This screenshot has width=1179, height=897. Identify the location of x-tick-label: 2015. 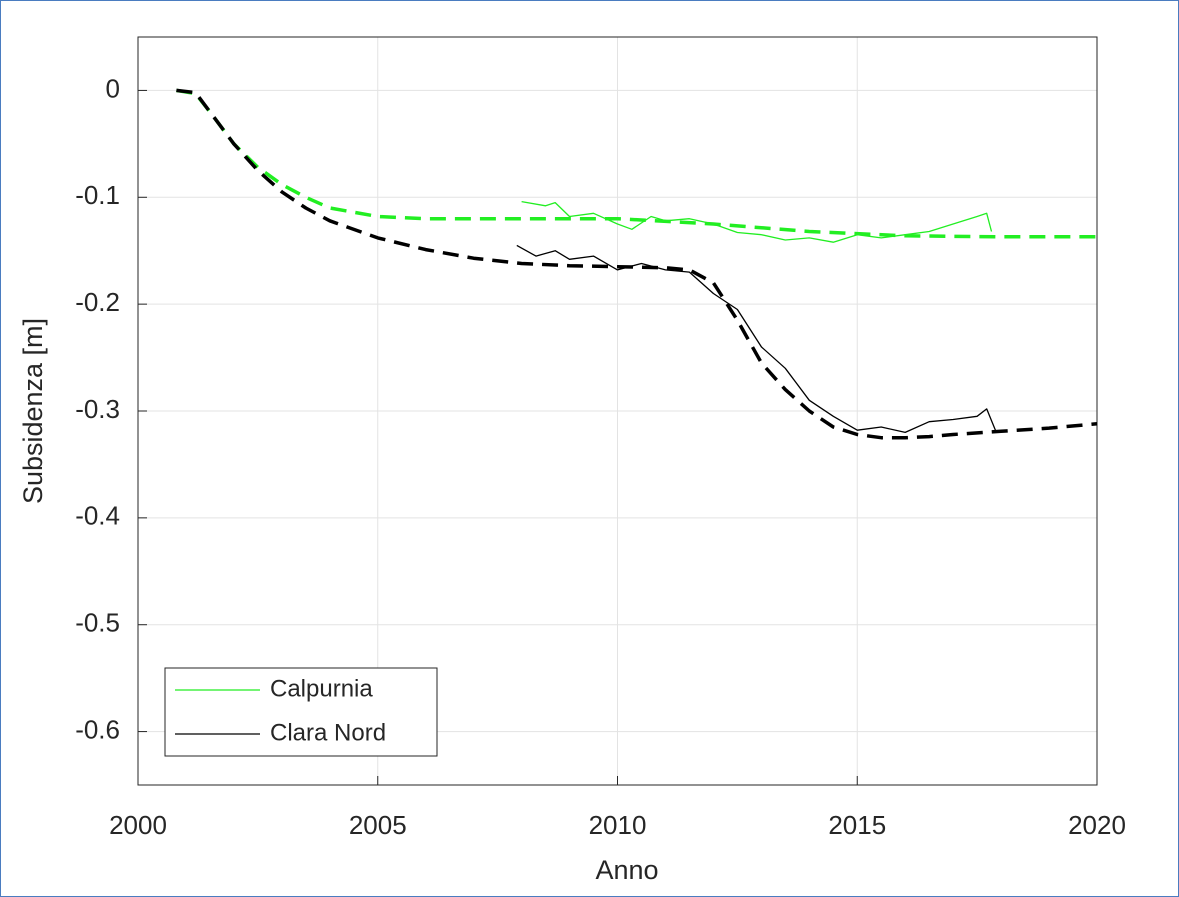
(857, 825).